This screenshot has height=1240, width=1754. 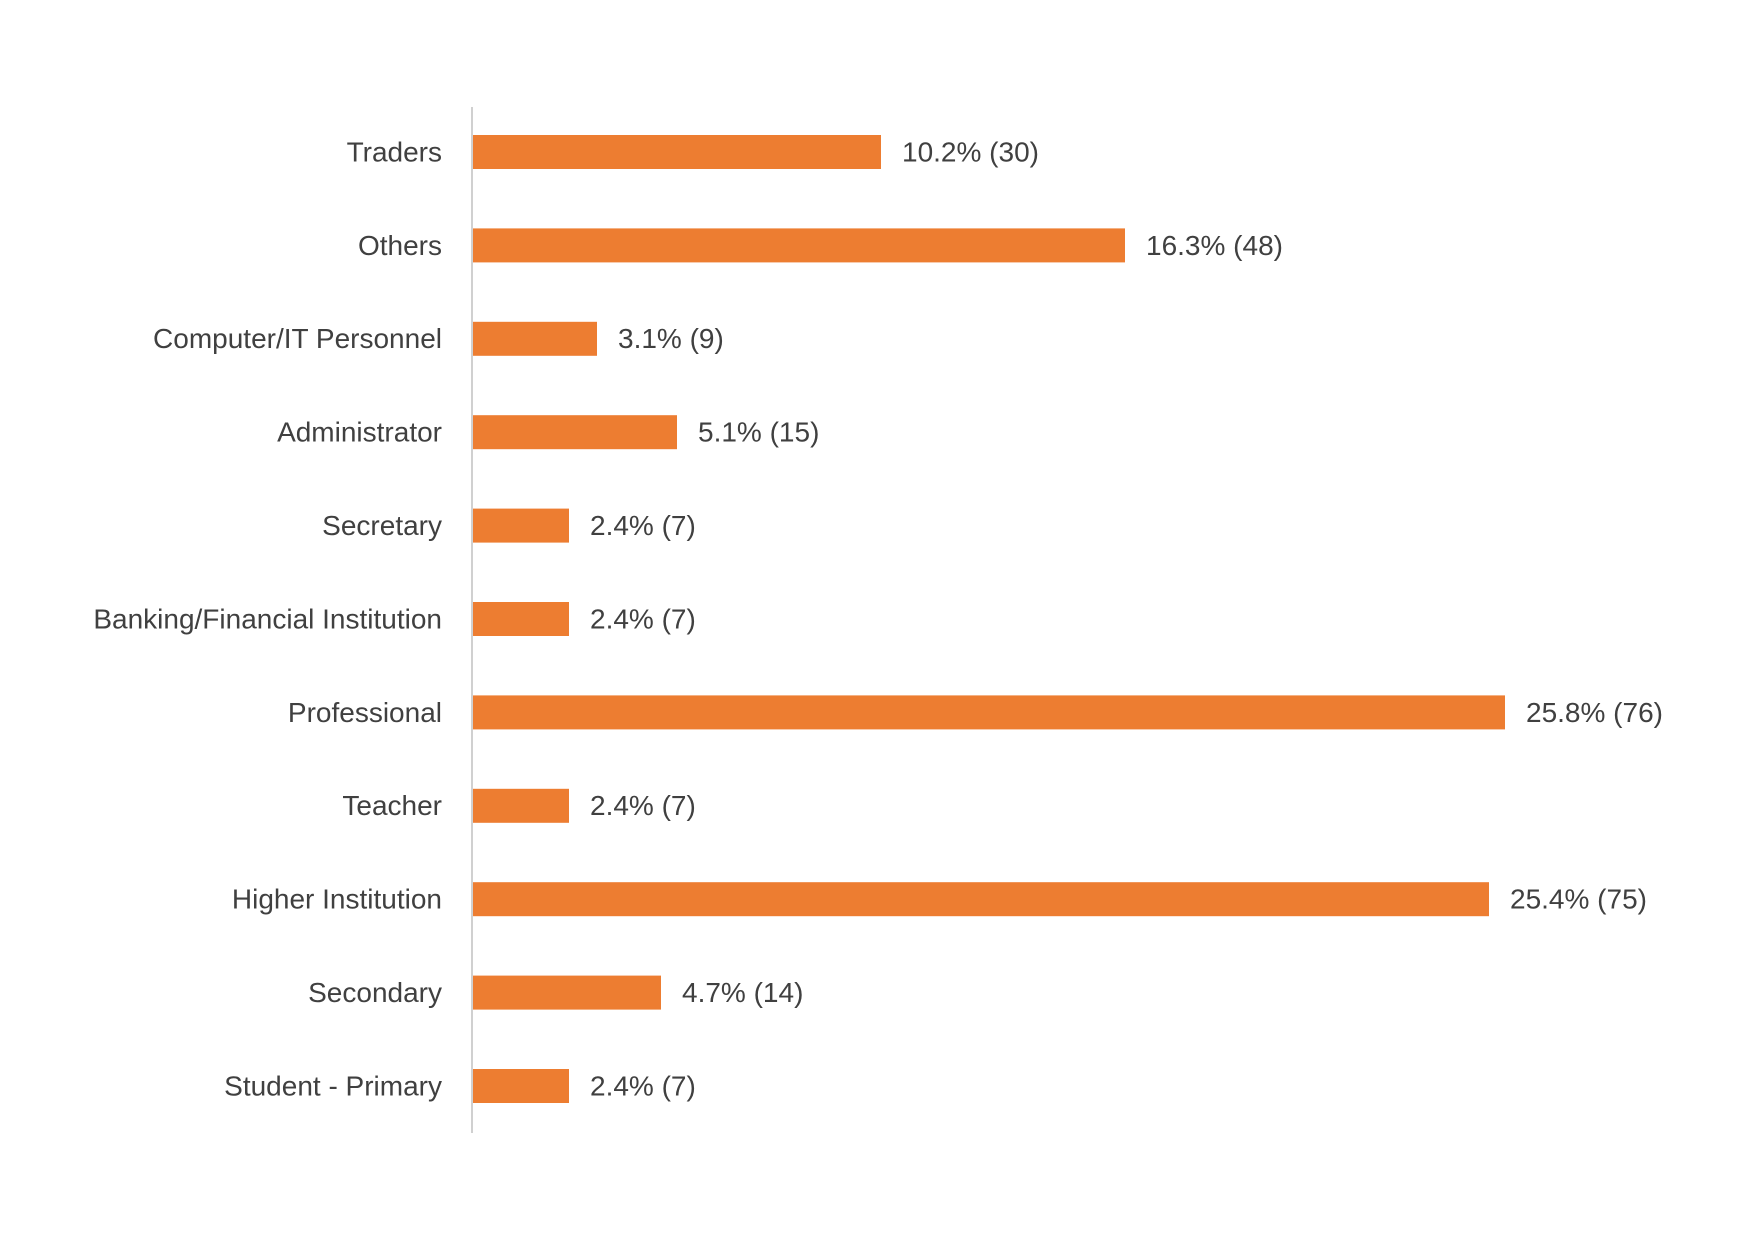 What do you see at coordinates (337, 899) in the screenshot?
I see `category-label: Higher Institution` at bounding box center [337, 899].